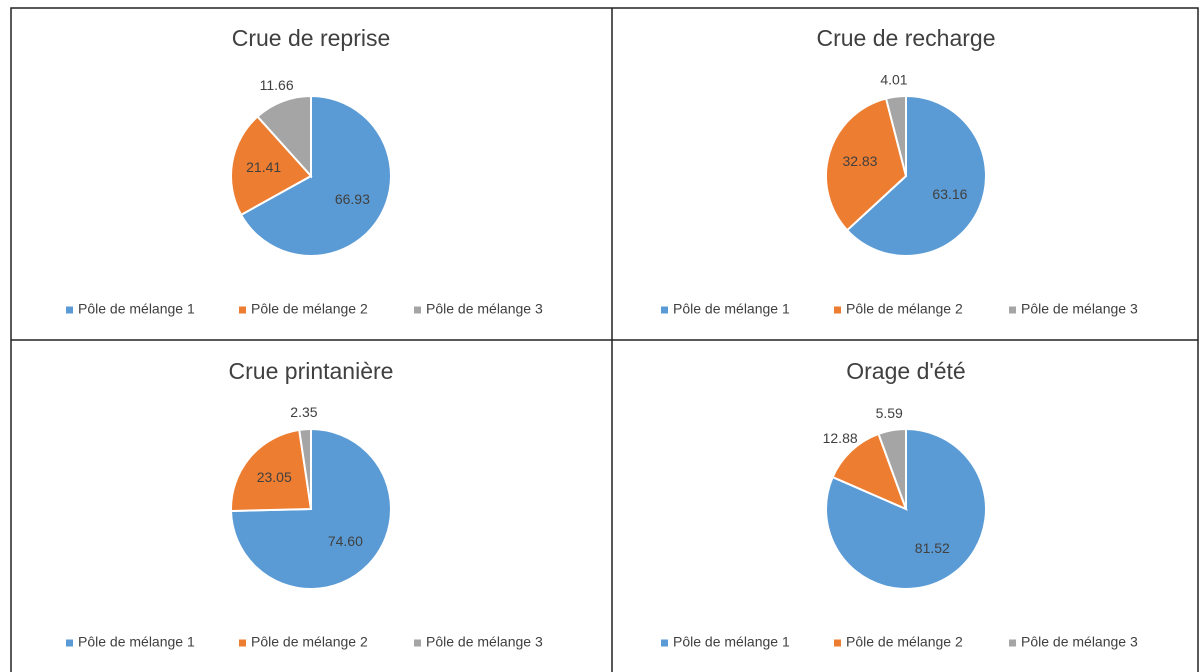  I want to click on data-label: 12.88, so click(840, 438).